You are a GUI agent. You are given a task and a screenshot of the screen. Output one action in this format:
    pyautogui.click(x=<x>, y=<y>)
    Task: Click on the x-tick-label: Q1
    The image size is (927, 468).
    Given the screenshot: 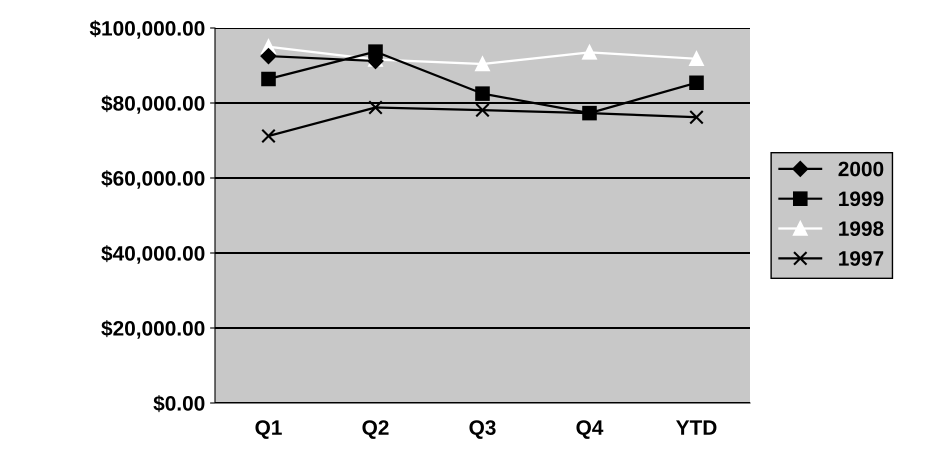 What is the action you would take?
    pyautogui.click(x=268, y=429)
    